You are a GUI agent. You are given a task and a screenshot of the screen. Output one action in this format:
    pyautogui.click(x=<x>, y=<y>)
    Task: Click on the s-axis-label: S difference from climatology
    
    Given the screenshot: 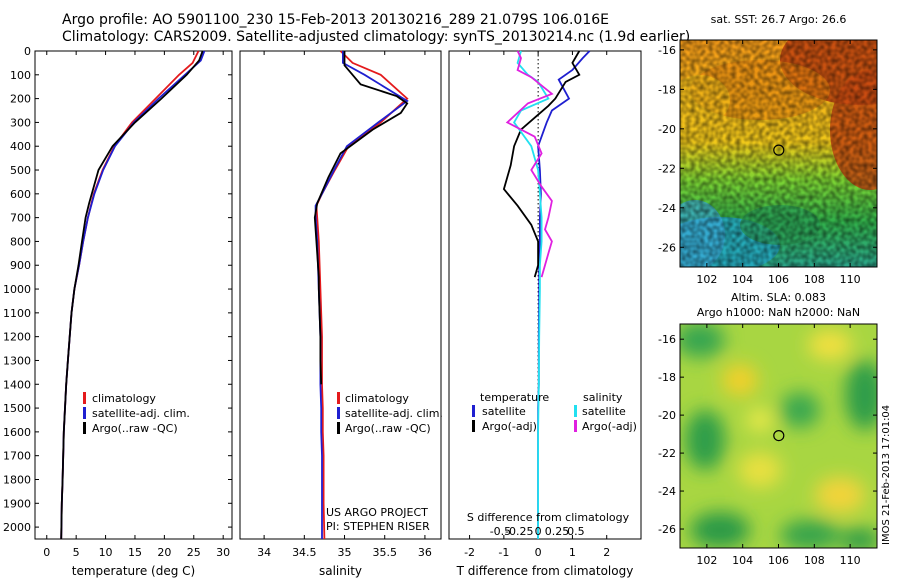 What is the action you would take?
    pyautogui.click(x=548, y=517)
    